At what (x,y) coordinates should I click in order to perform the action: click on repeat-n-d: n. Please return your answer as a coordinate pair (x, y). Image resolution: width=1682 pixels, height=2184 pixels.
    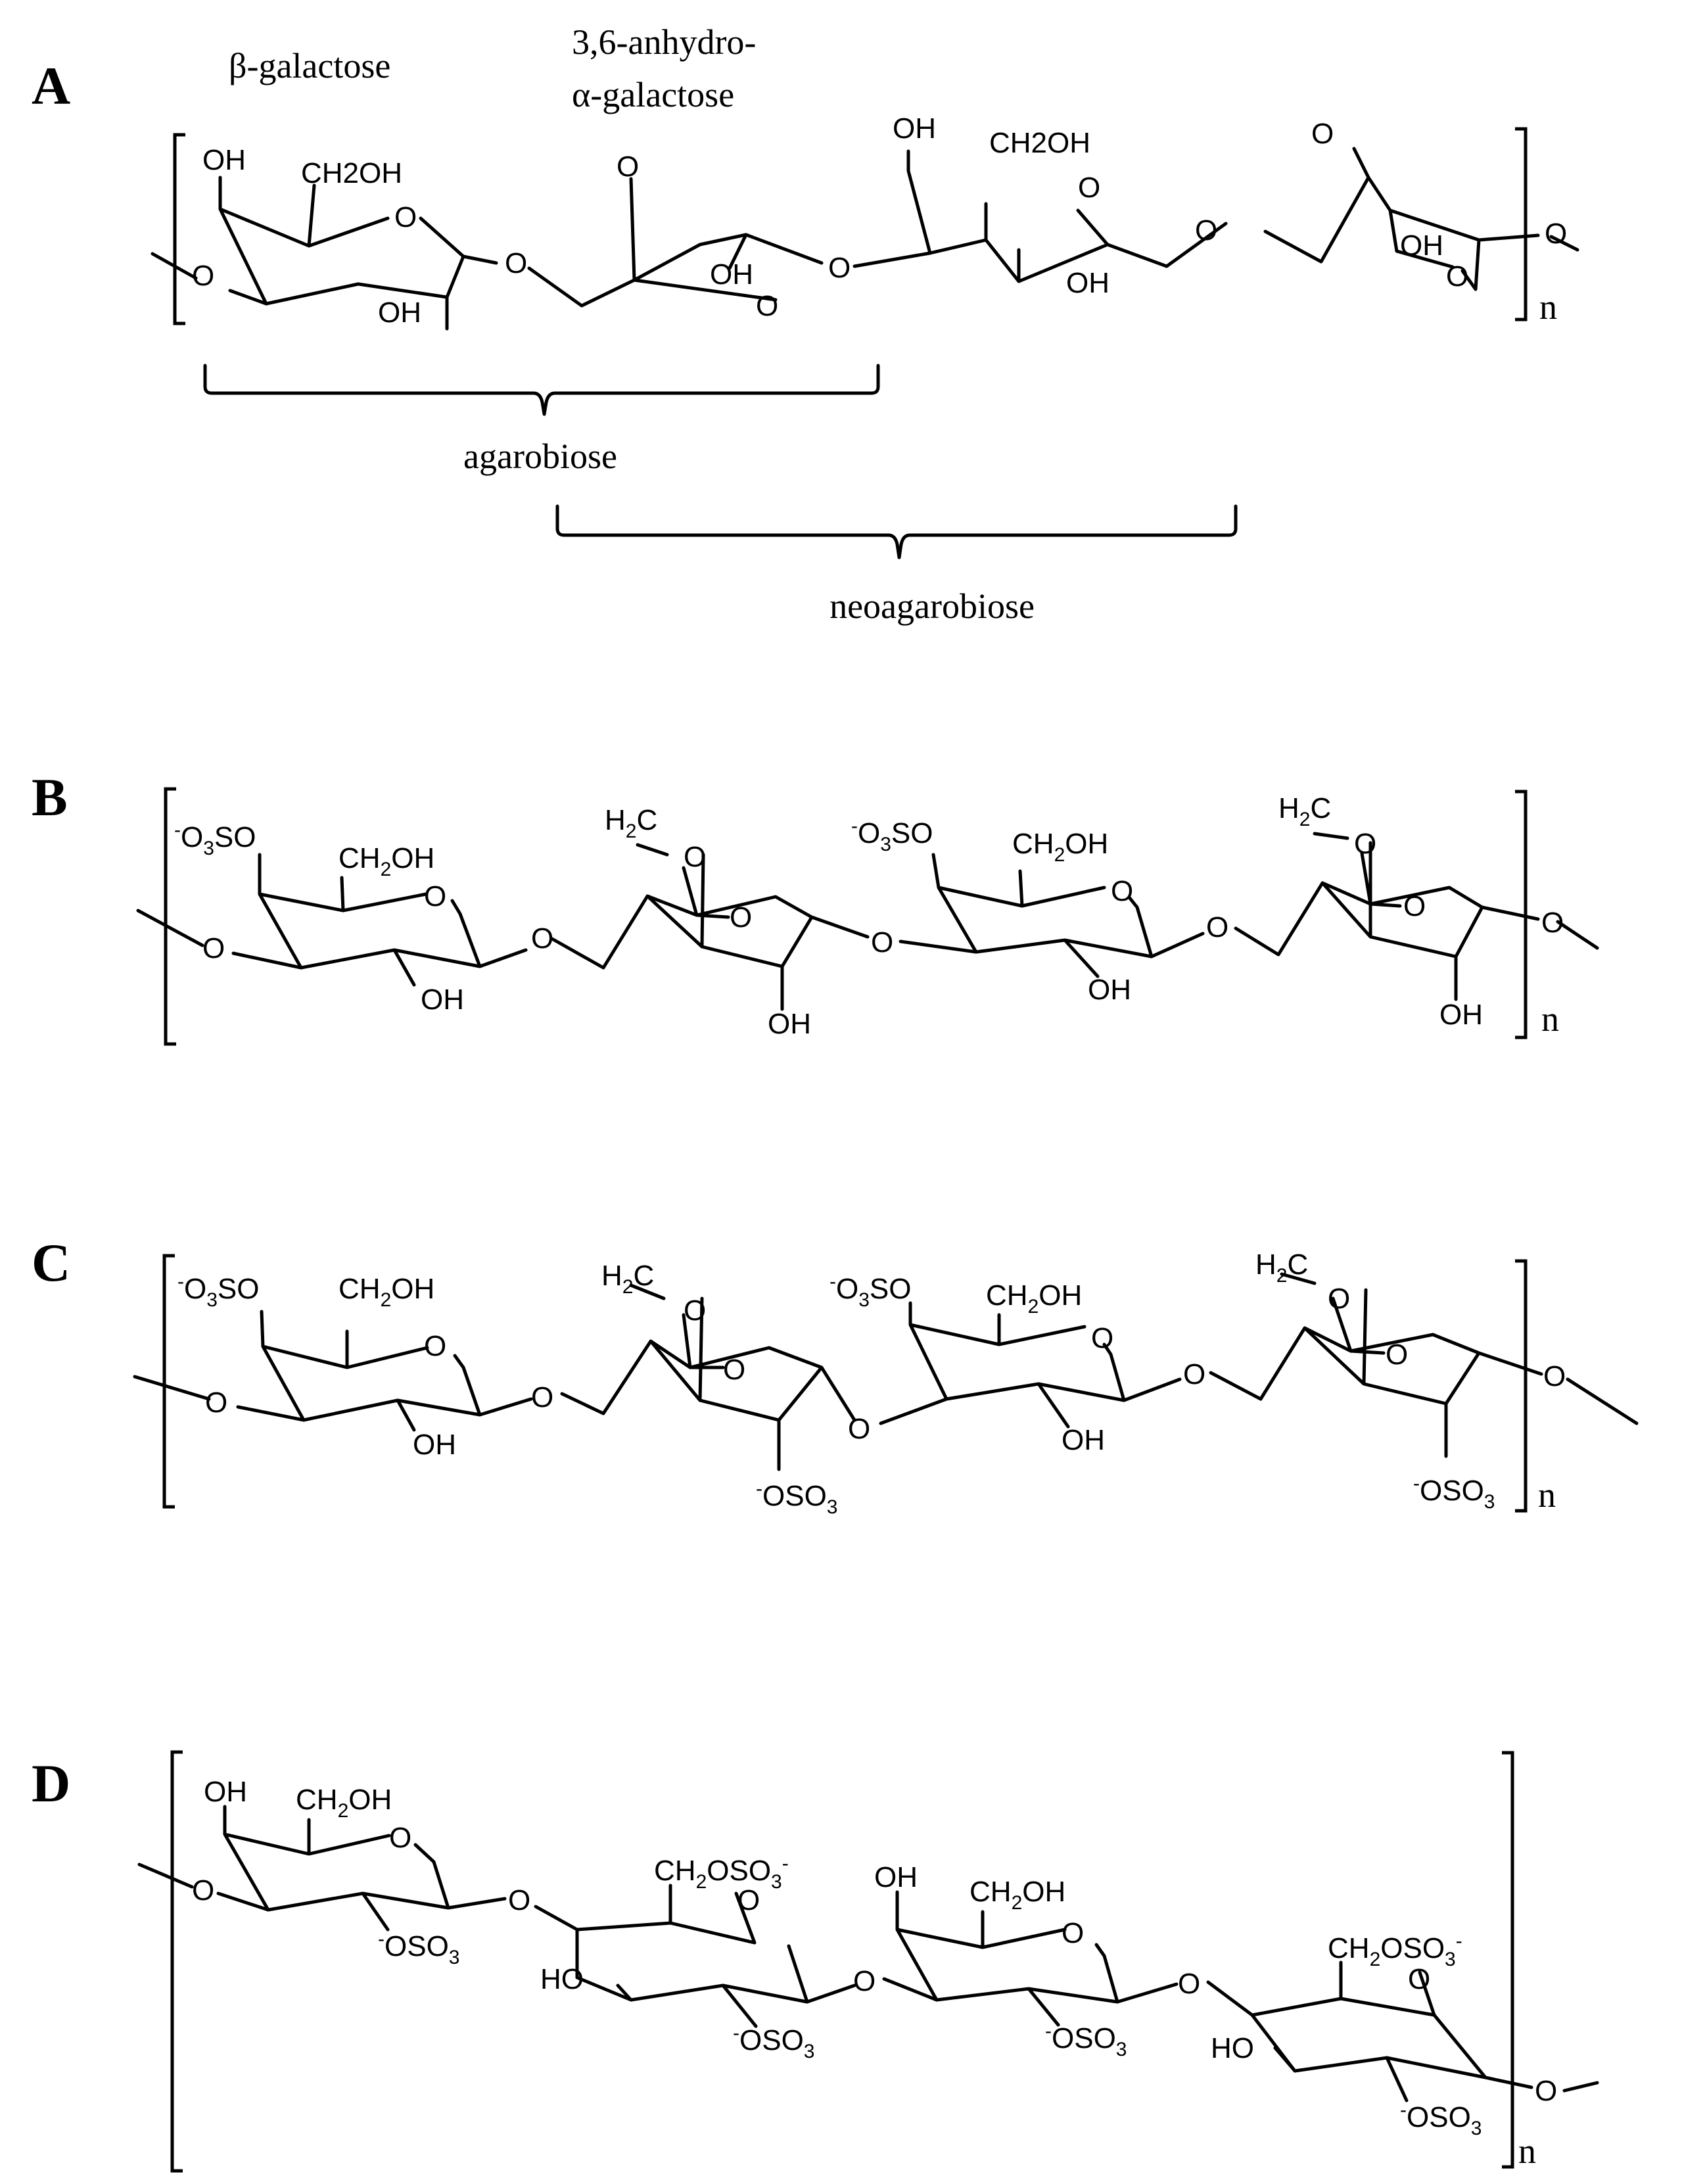
    Looking at the image, I should click on (1527, 2151).